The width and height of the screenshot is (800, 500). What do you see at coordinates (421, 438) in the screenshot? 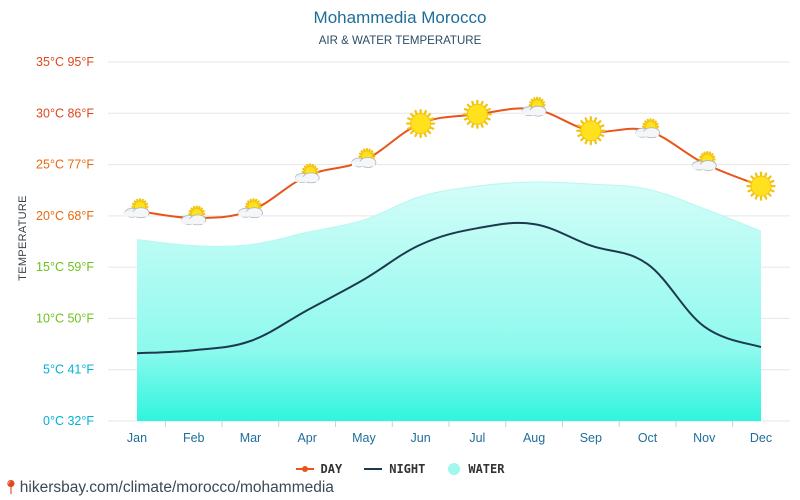
I see `x-tick-label: Jun` at bounding box center [421, 438].